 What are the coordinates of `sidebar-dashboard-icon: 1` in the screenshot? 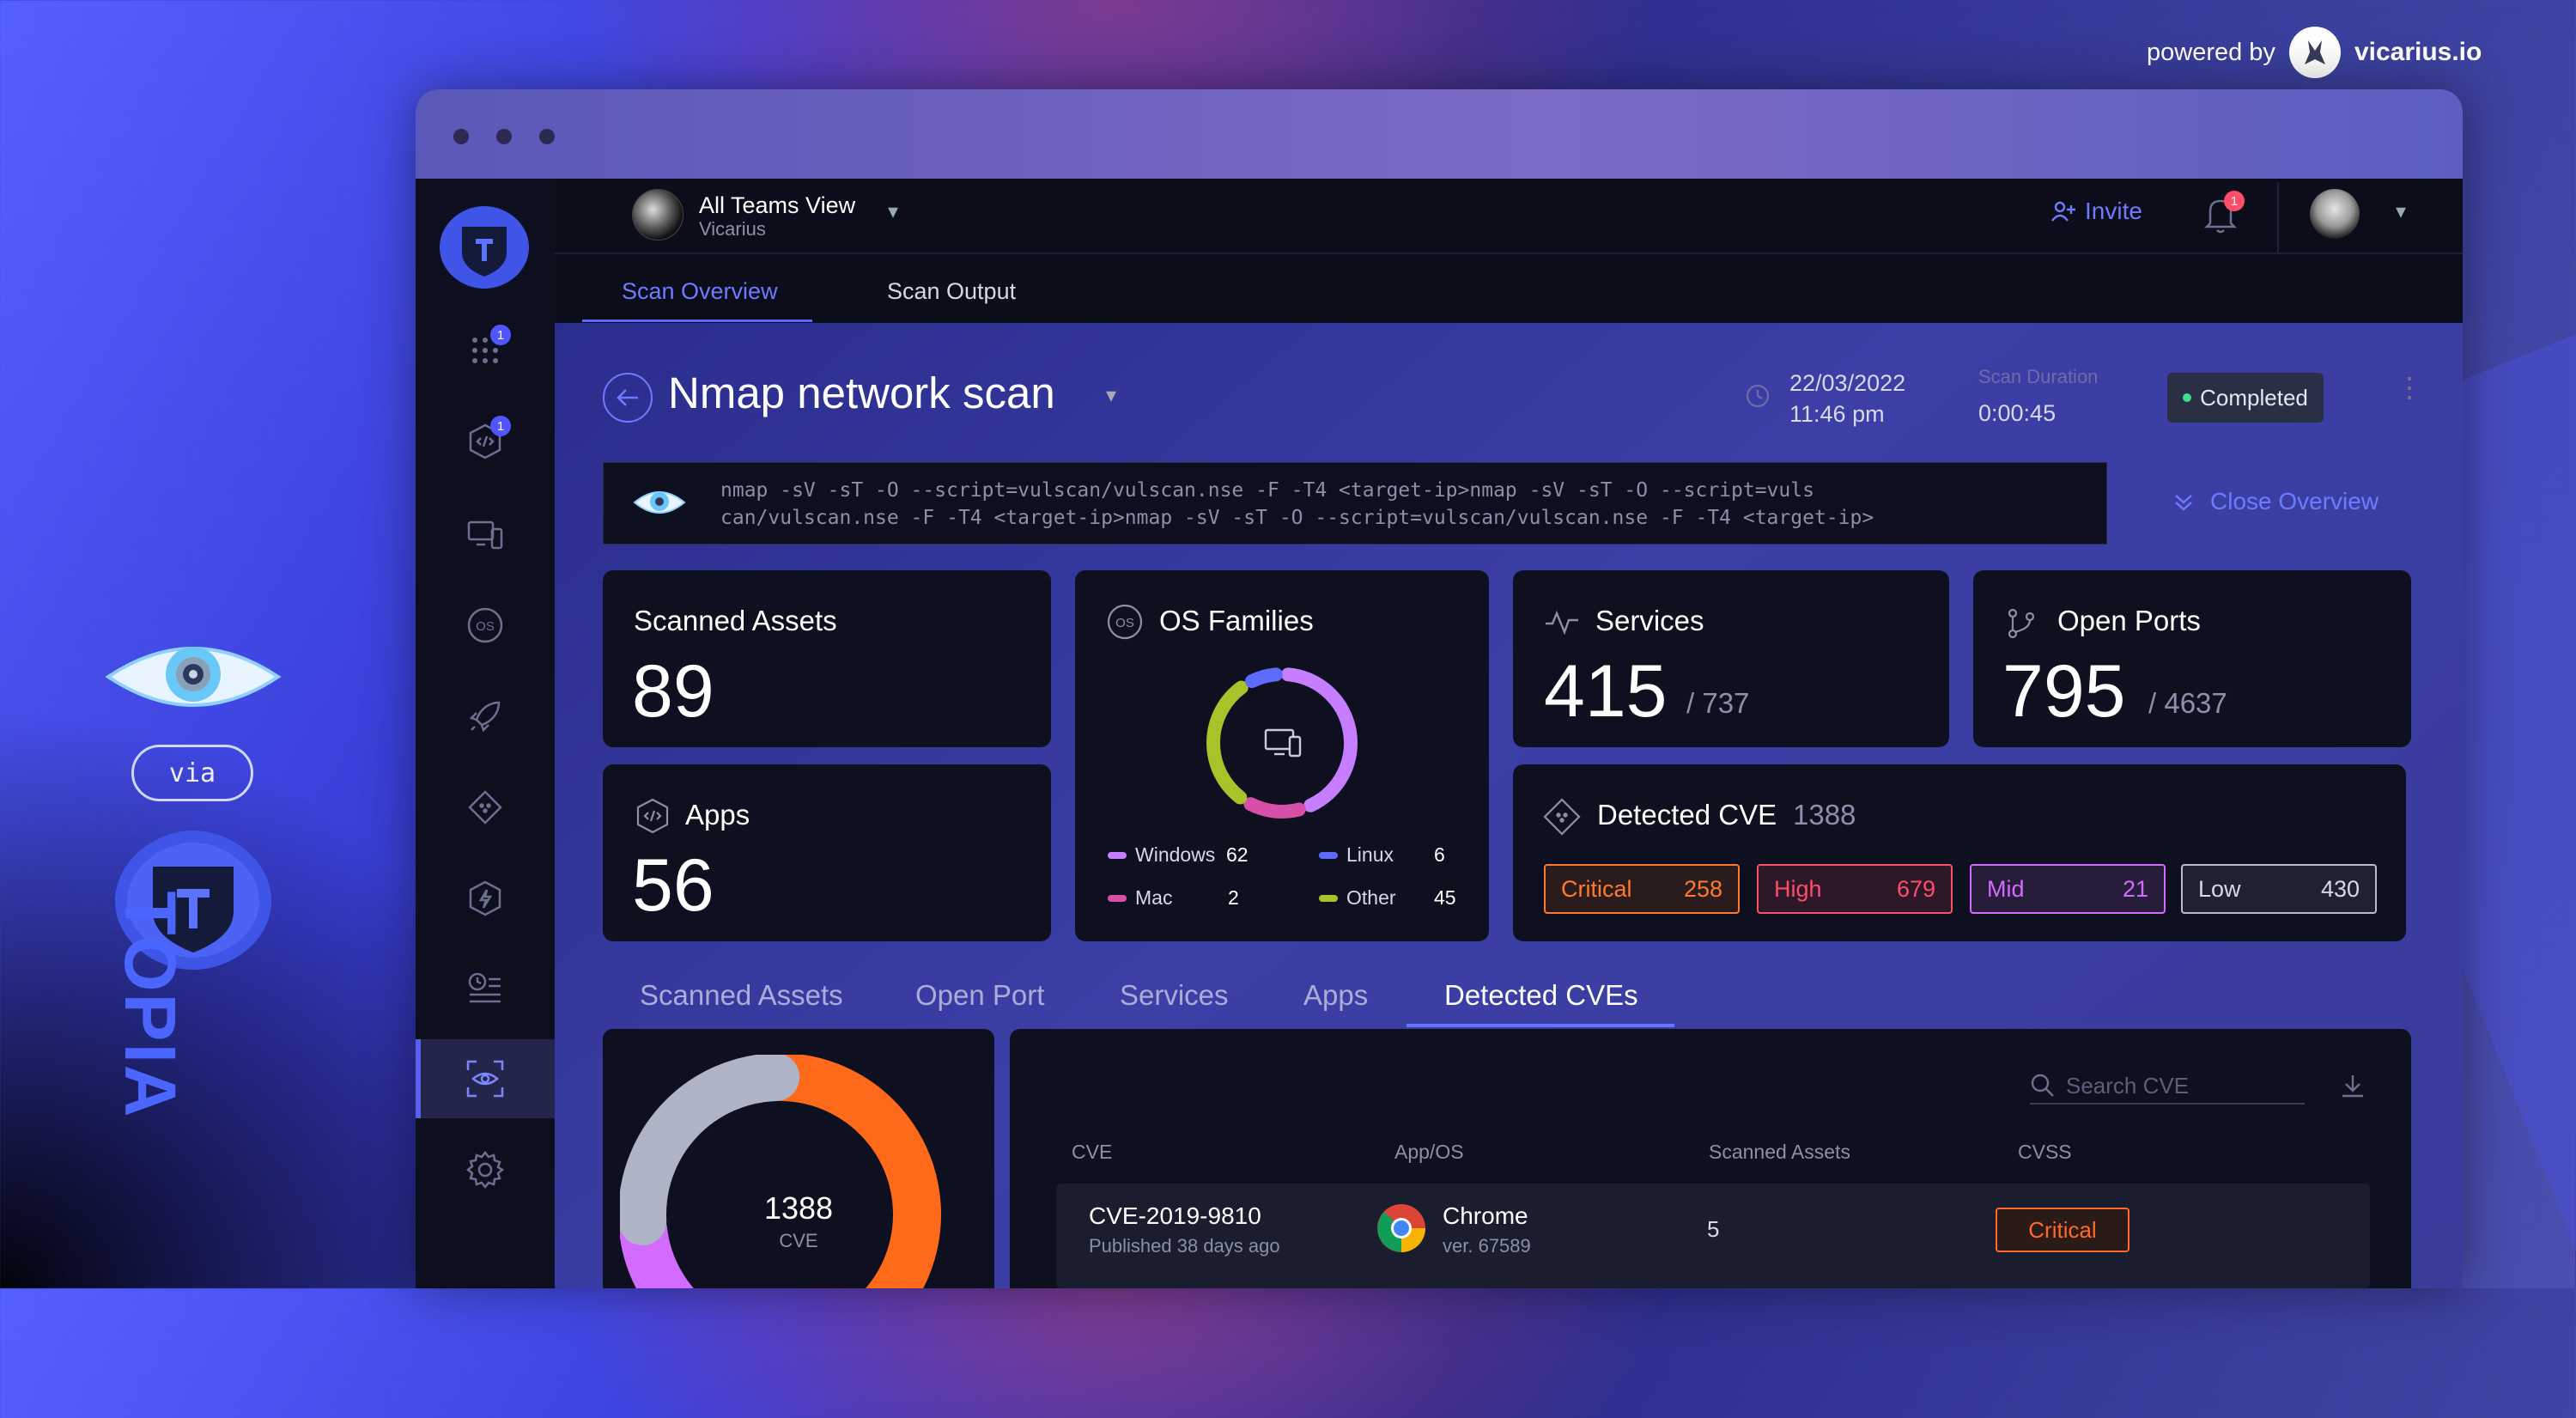 It's located at (485, 351).